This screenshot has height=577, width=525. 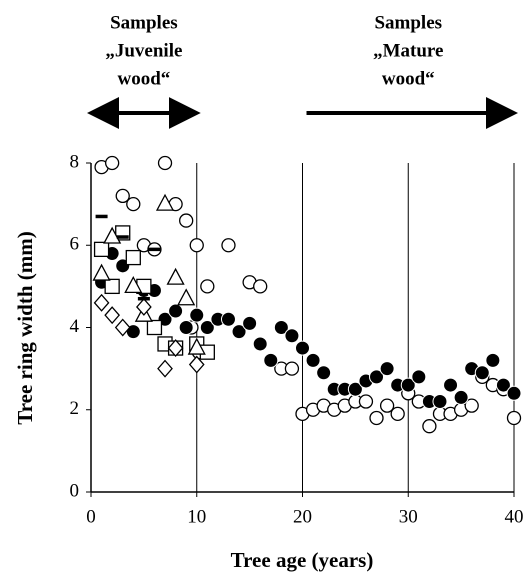 I want to click on x-axis-title: Tree age (years), so click(x=302, y=560).